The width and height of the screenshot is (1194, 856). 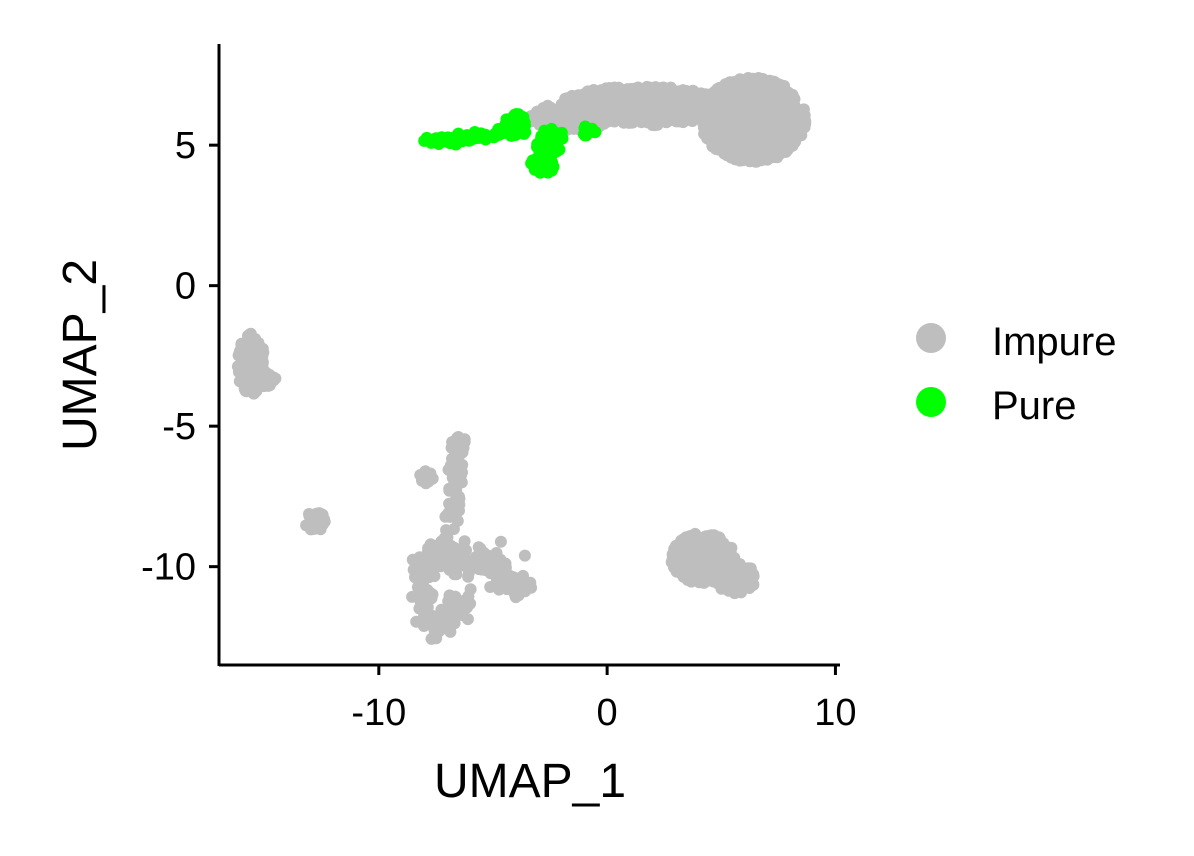 I want to click on legend: Impure Pure, so click(x=1016, y=374).